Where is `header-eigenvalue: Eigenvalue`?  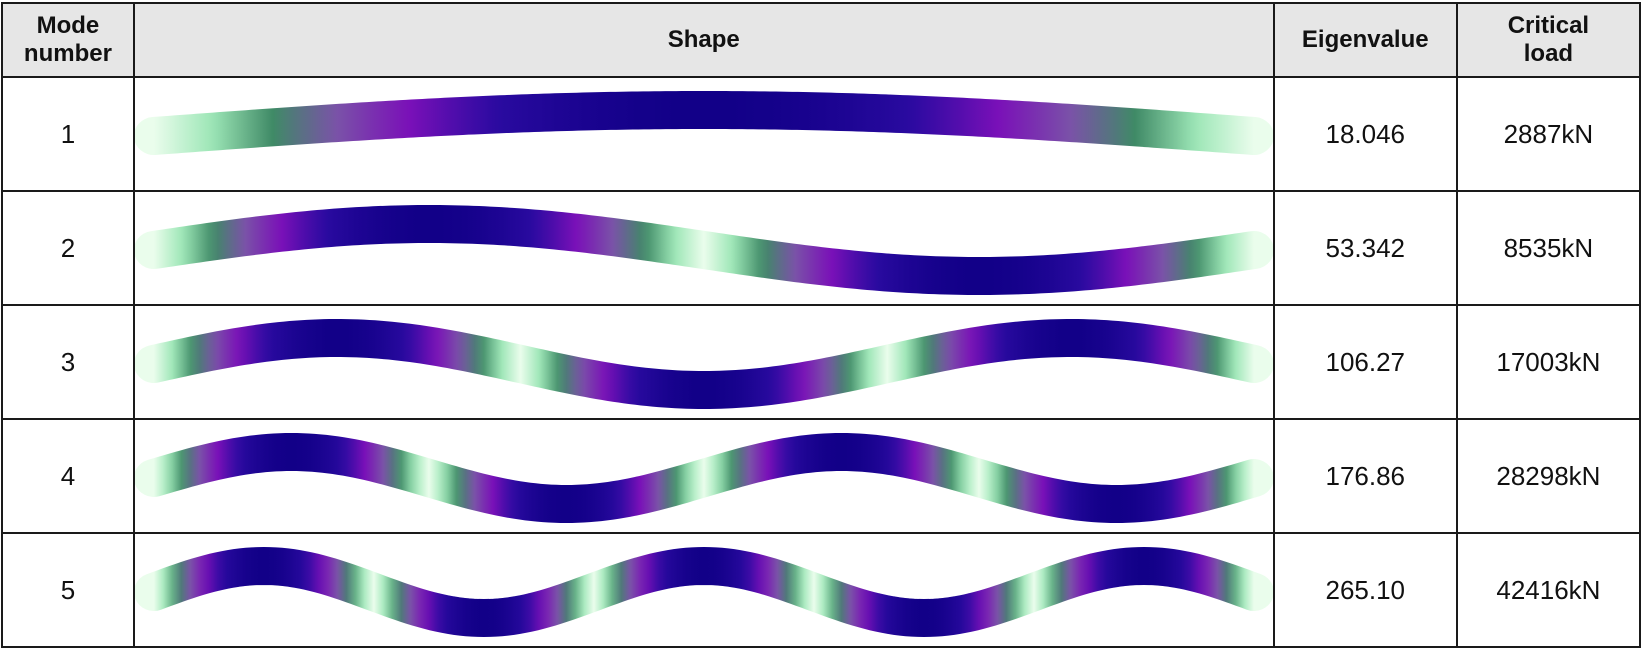 header-eigenvalue: Eigenvalue is located at coordinates (1365, 40).